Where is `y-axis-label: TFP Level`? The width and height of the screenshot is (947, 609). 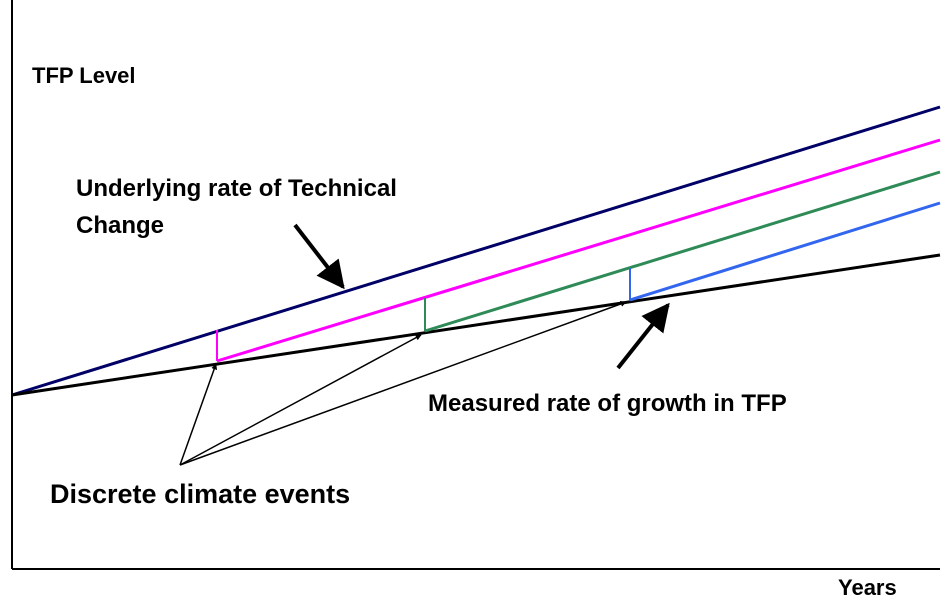 y-axis-label: TFP Level is located at coordinates (84, 75).